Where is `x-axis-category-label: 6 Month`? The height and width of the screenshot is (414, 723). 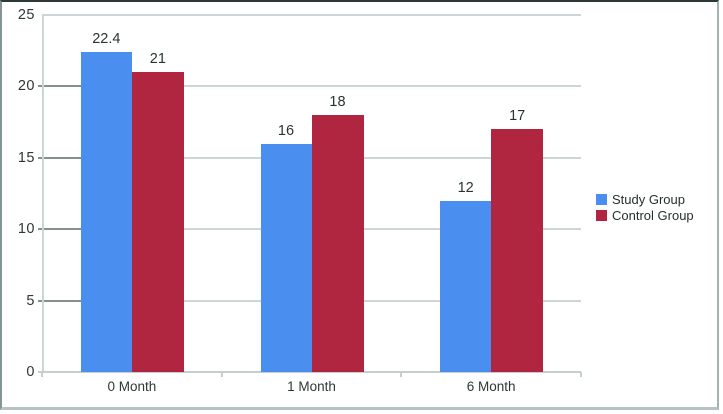
x-axis-category-label: 6 Month is located at coordinates (491, 386).